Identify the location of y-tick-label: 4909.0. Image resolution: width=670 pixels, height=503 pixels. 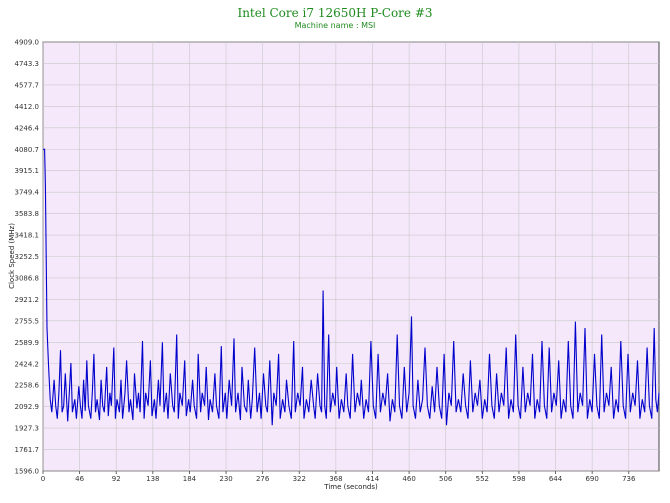
(27, 43).